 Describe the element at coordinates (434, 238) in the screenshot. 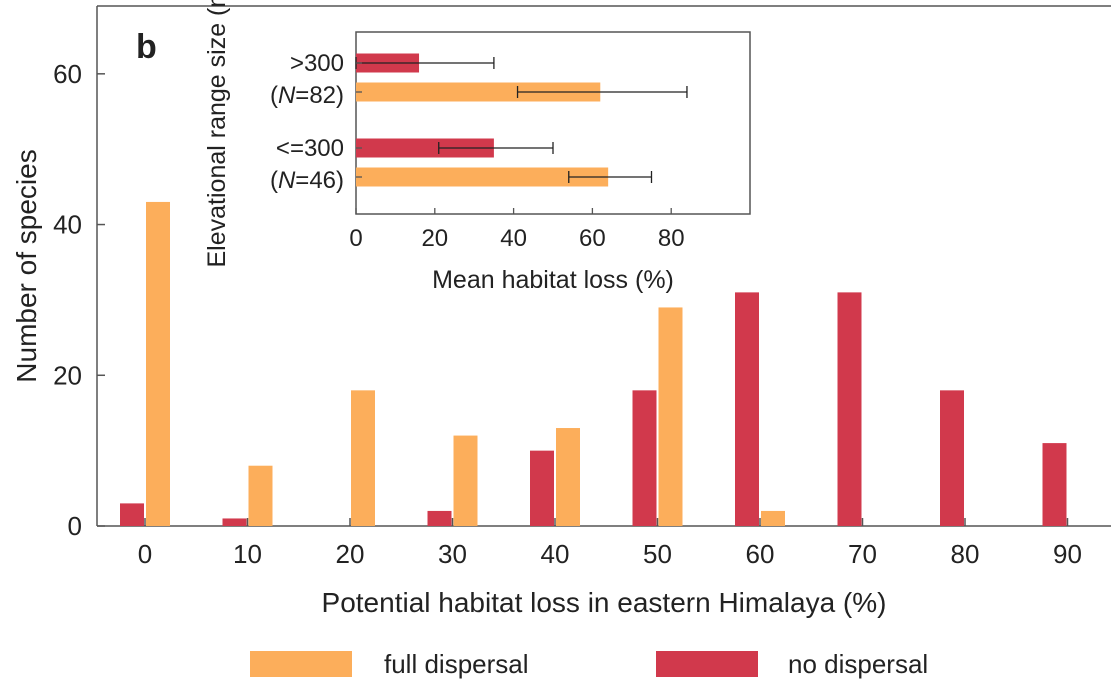

I see `inset-x-tick-label: 20` at that location.